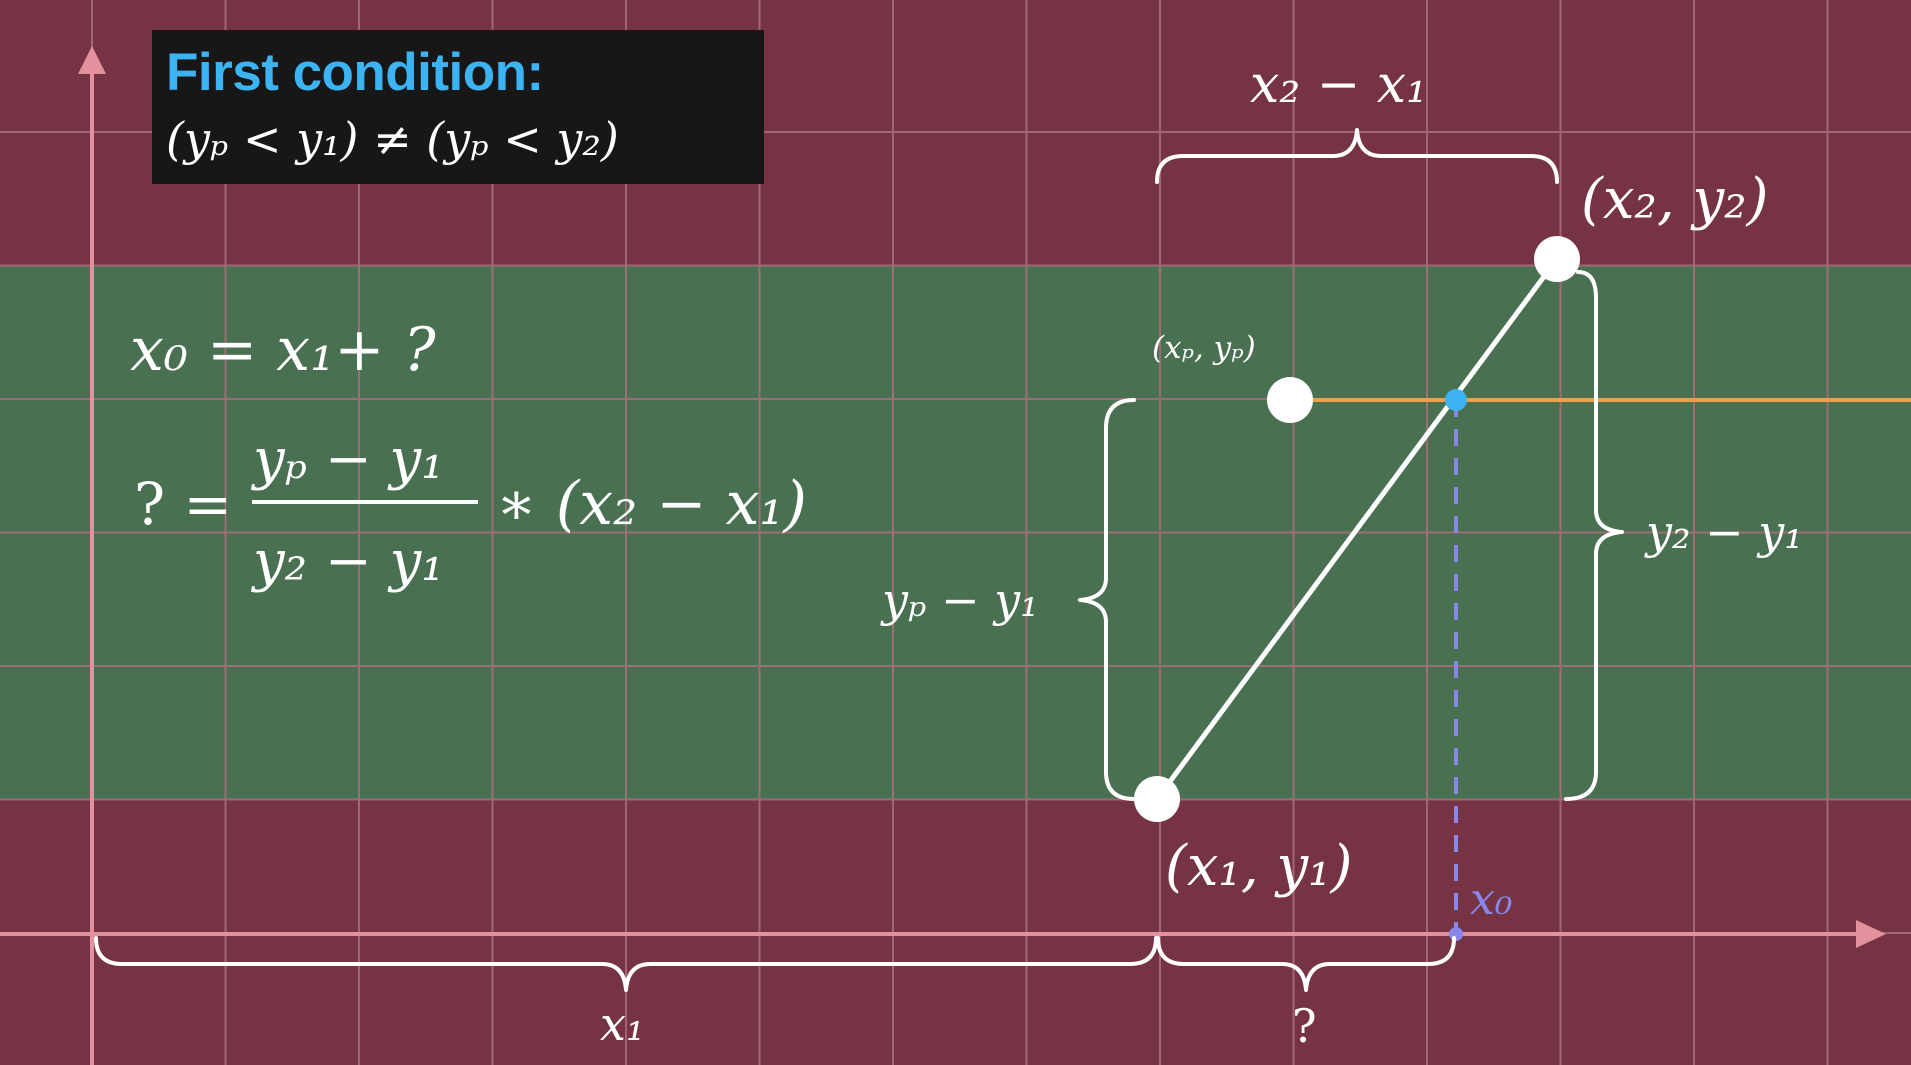  Describe the element at coordinates (347, 561) in the screenshot. I see `fraction-denominator: y₂ − y₁` at that location.